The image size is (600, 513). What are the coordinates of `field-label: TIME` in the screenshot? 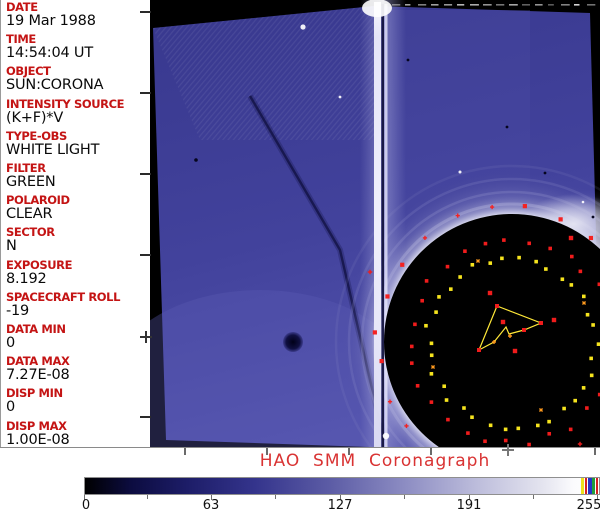 It's located at (21, 39).